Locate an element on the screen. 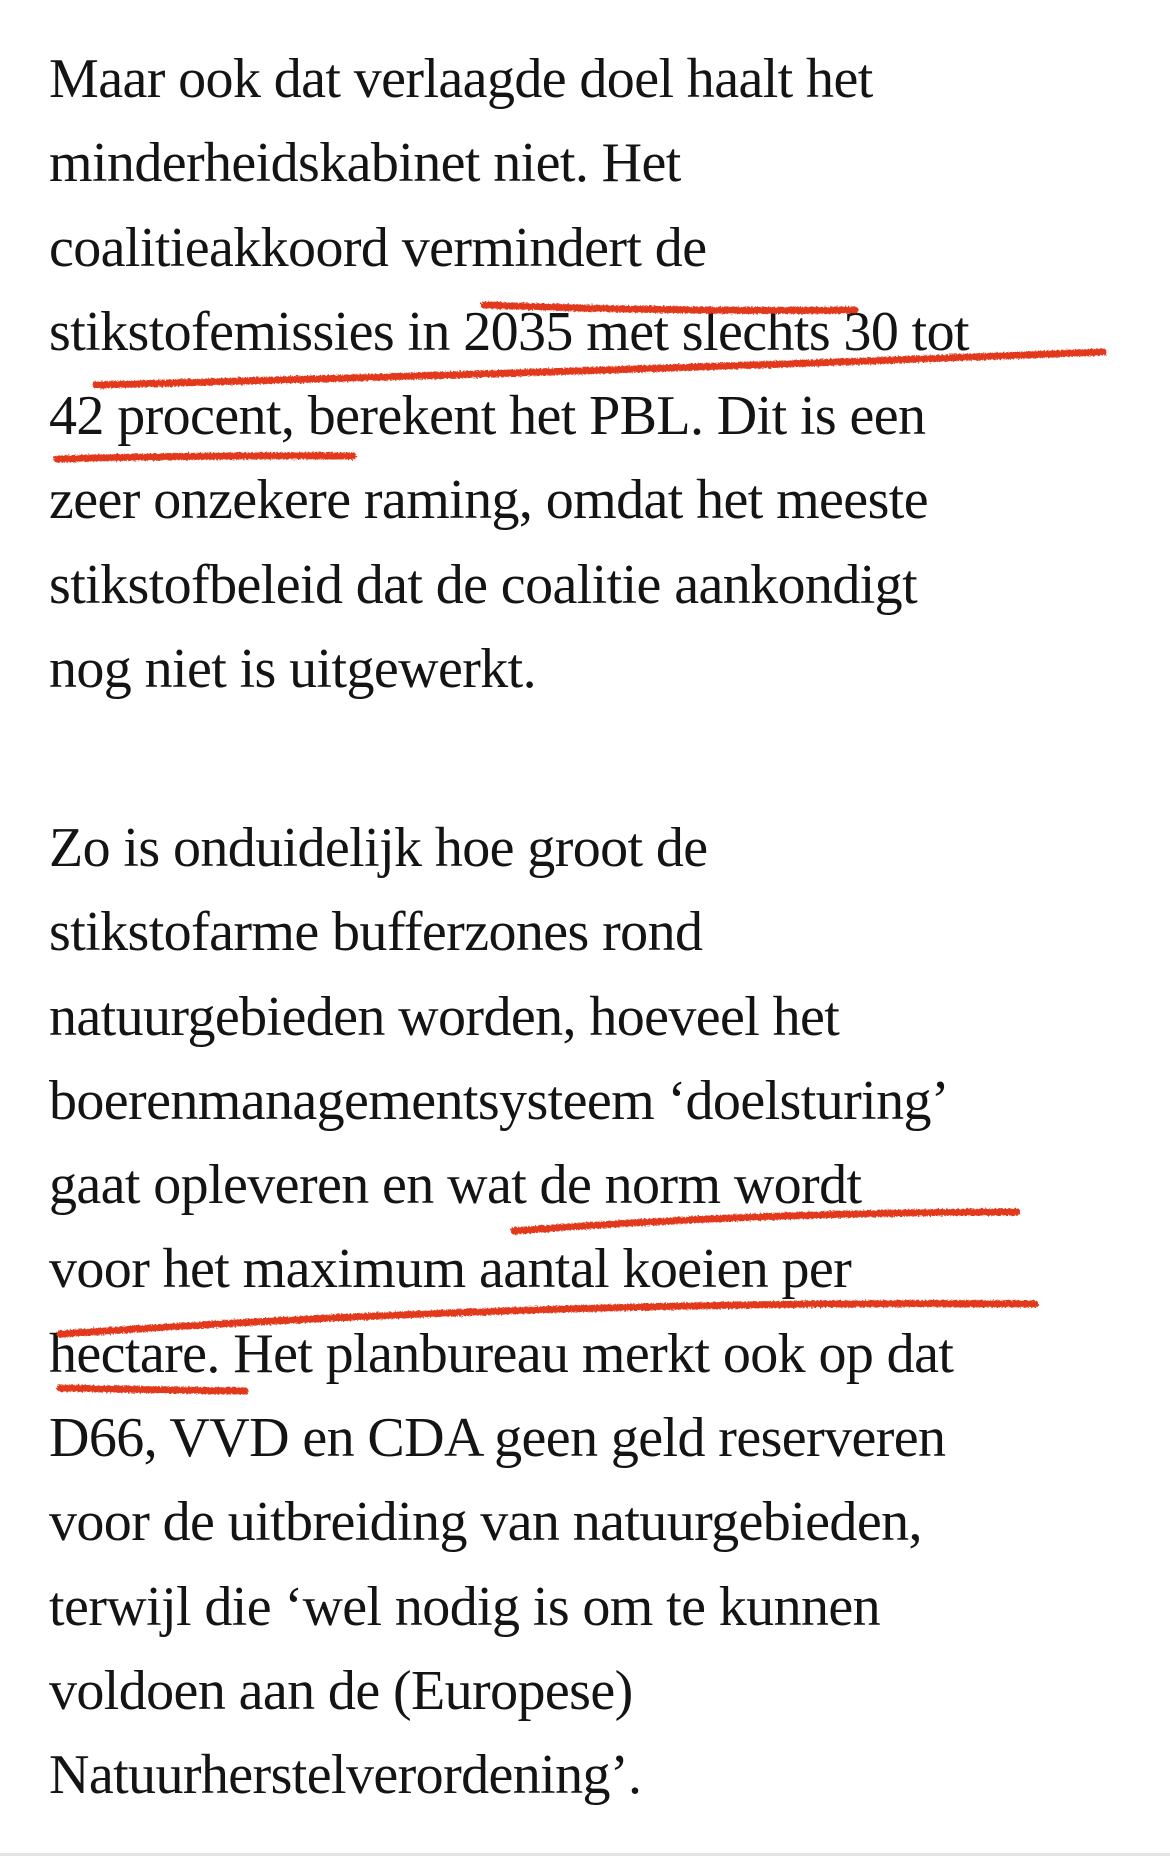 This screenshot has height=1875, width=1170. text-line: hectare. Het planbureau merkt ook op dat is located at coordinates (501, 1353).